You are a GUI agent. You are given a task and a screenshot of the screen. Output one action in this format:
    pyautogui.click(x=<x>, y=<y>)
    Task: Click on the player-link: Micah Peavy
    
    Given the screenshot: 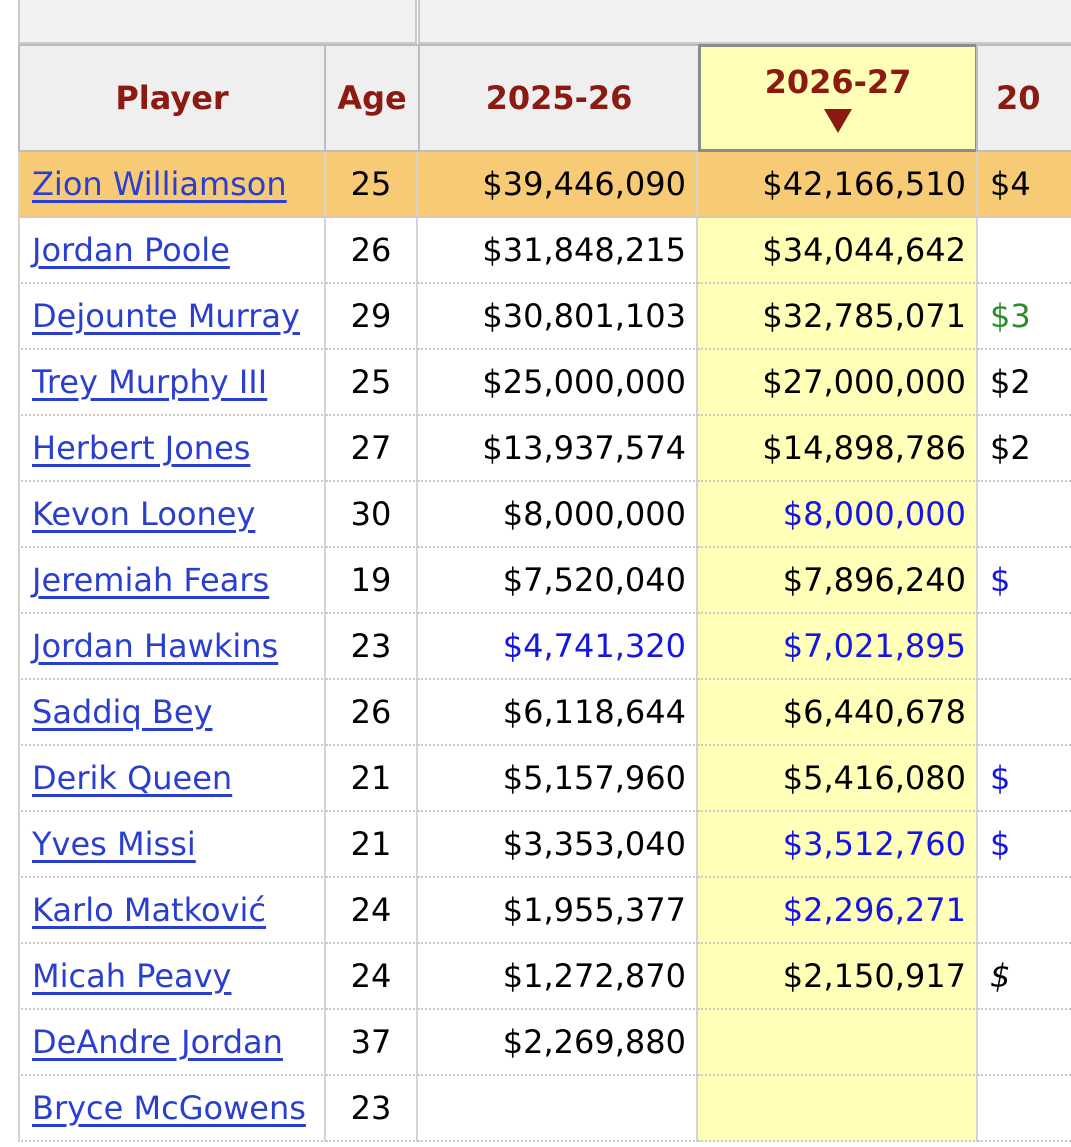 What is the action you would take?
    pyautogui.click(x=132, y=976)
    